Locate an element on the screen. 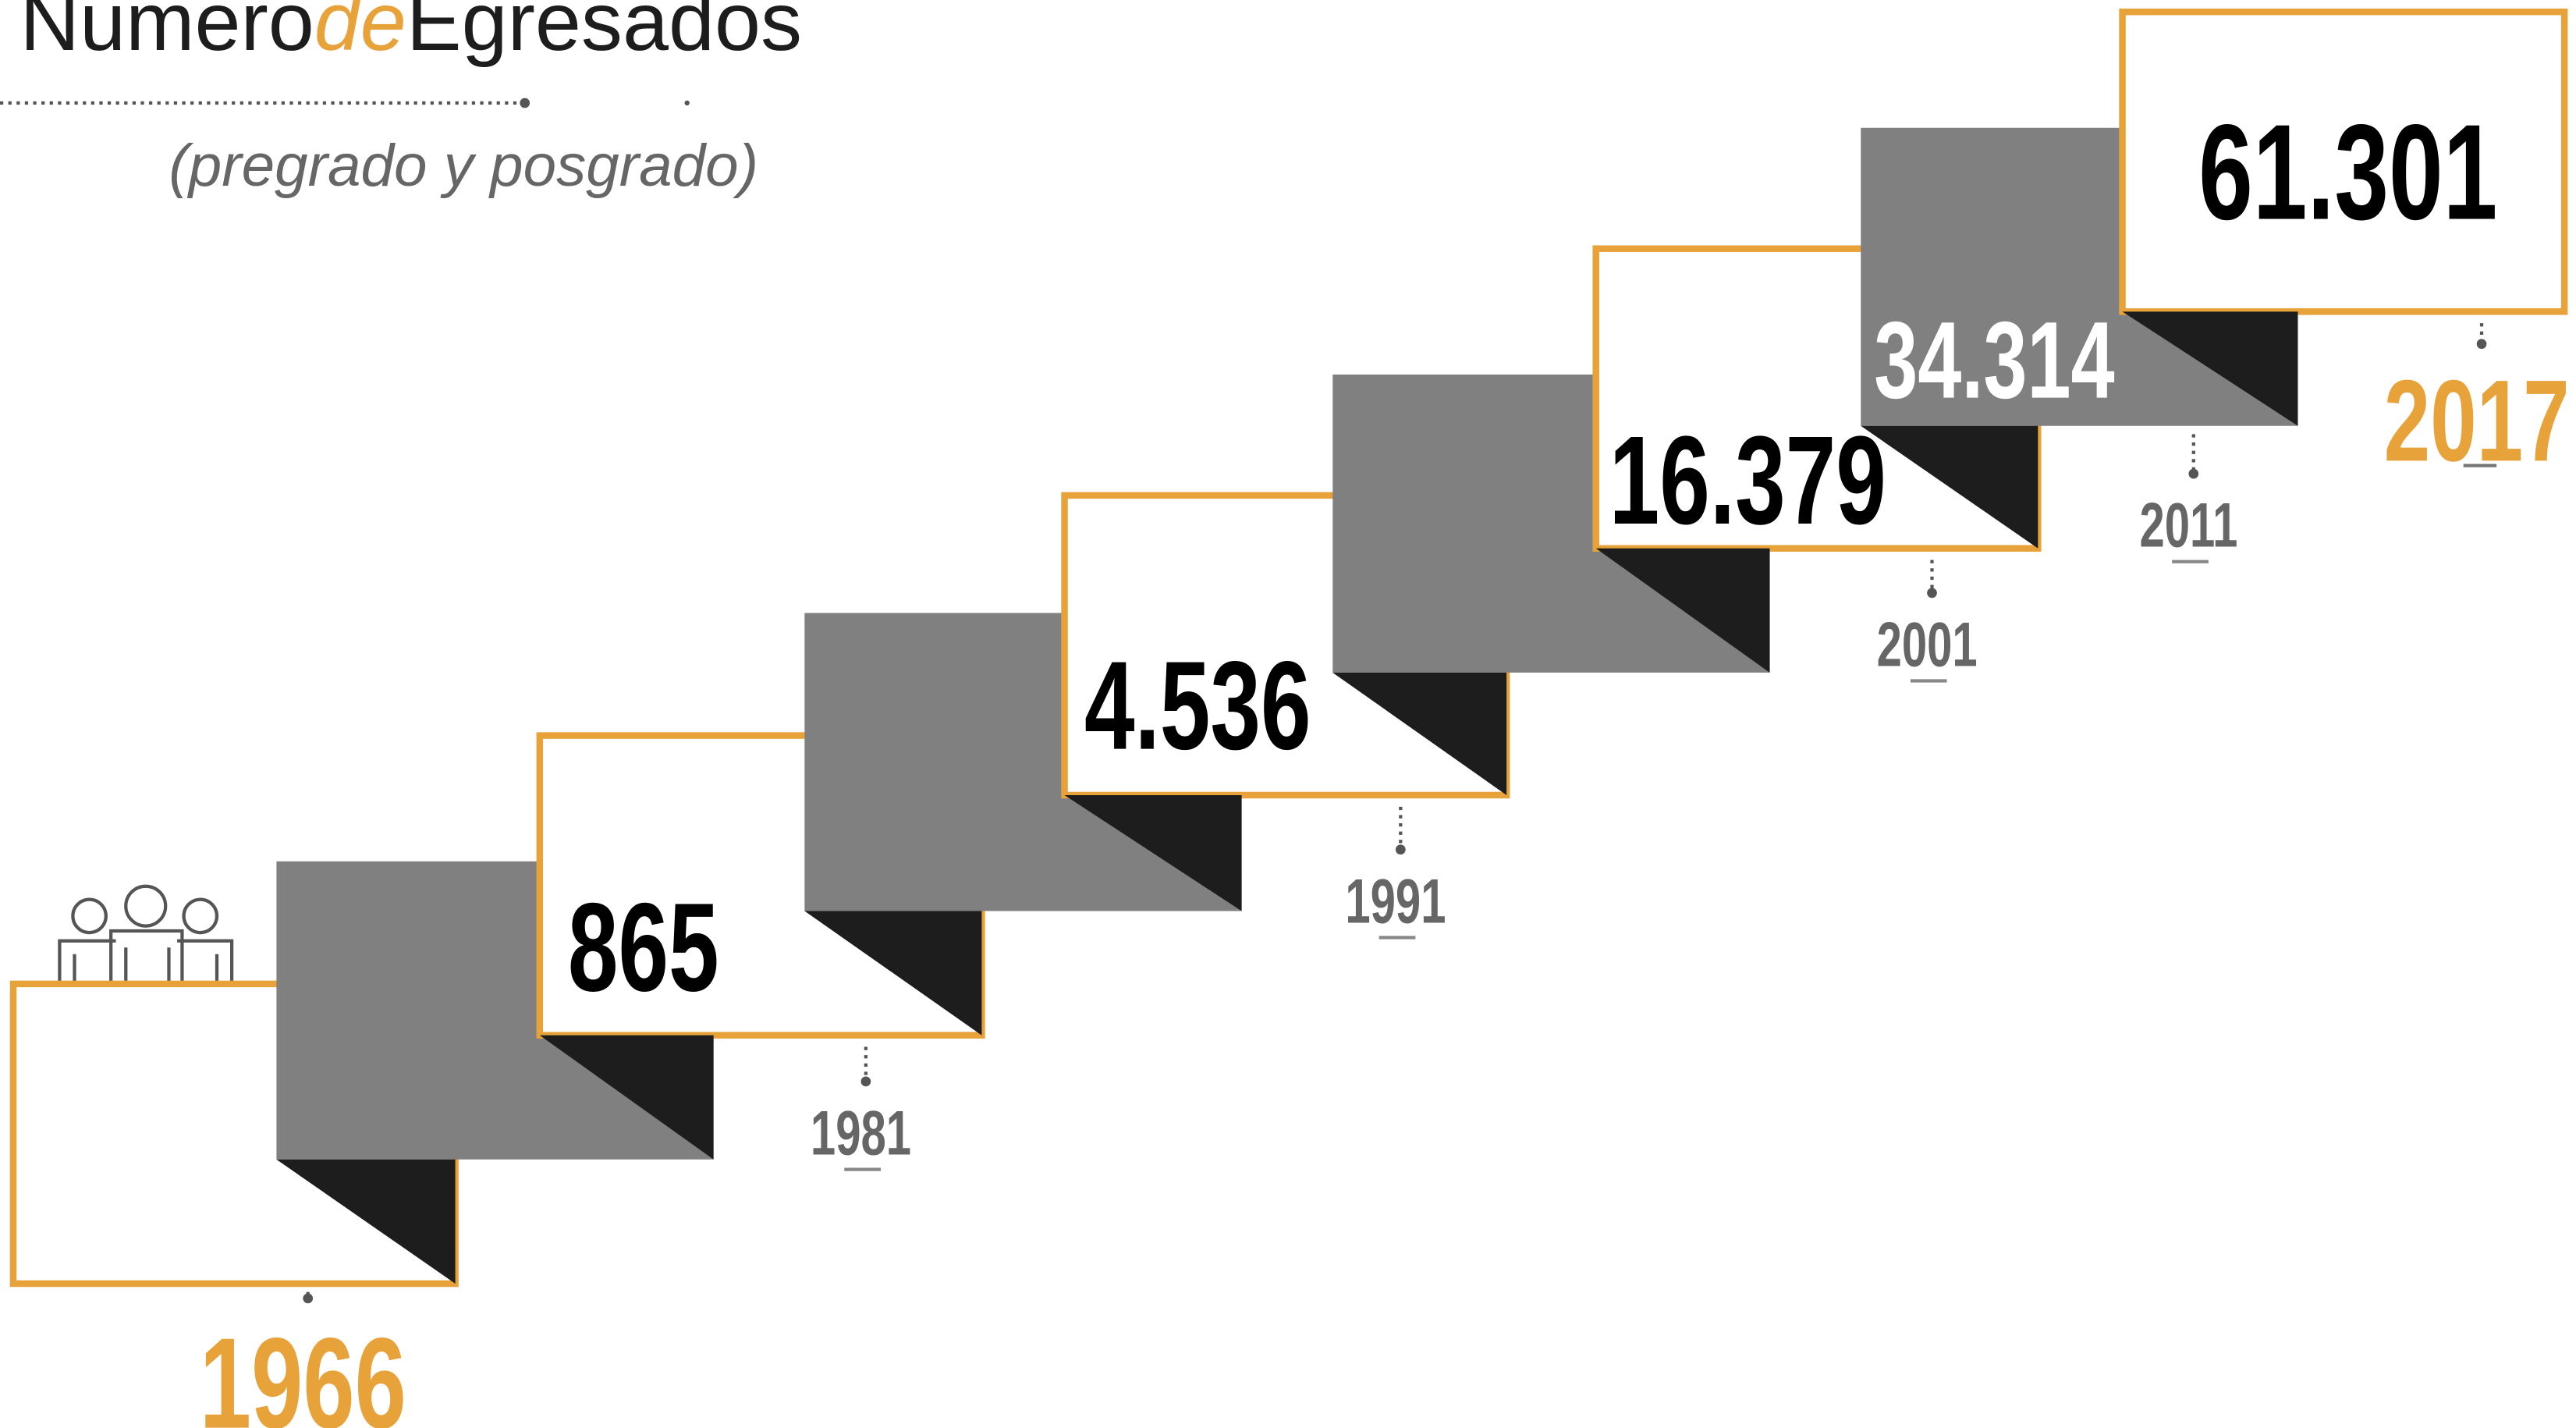 The width and height of the screenshot is (2576, 1428). step-year: 1966 is located at coordinates (303, 1369).